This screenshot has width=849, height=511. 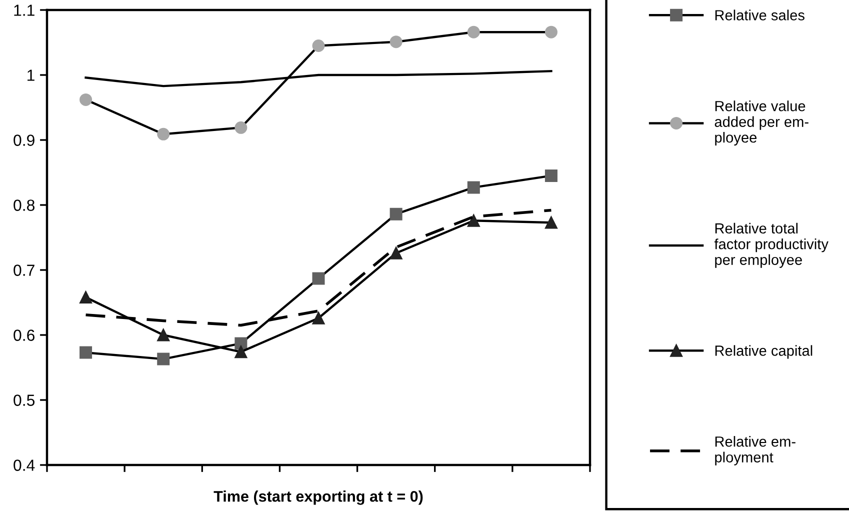 What do you see at coordinates (24, 270) in the screenshot?
I see `y-tick-label: 0.7` at bounding box center [24, 270].